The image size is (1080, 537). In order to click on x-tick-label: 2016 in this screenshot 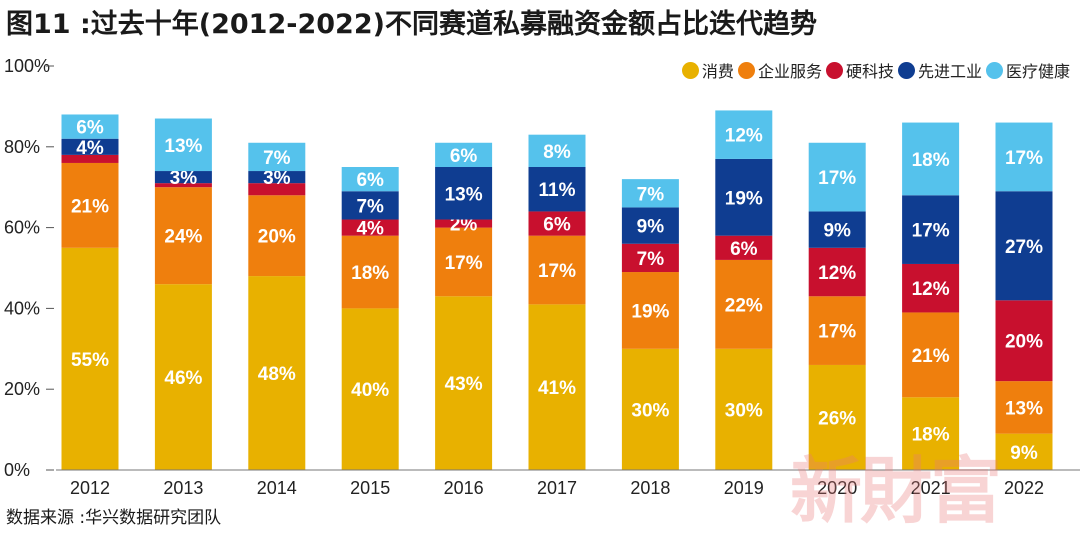, I will do `click(464, 488)`.